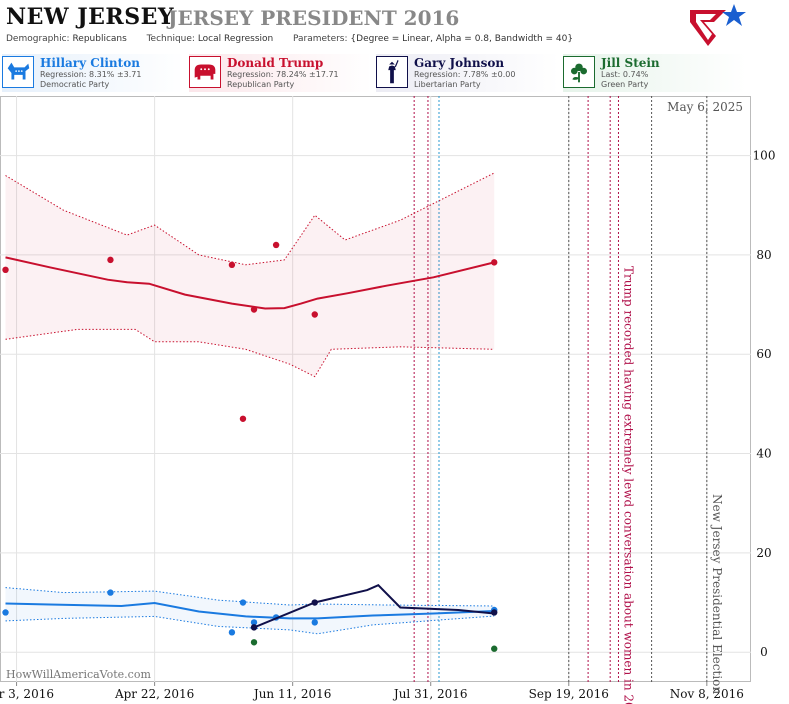 The width and height of the screenshot is (789, 704). What do you see at coordinates (763, 553) in the screenshot?
I see `y-tick-label: 20` at bounding box center [763, 553].